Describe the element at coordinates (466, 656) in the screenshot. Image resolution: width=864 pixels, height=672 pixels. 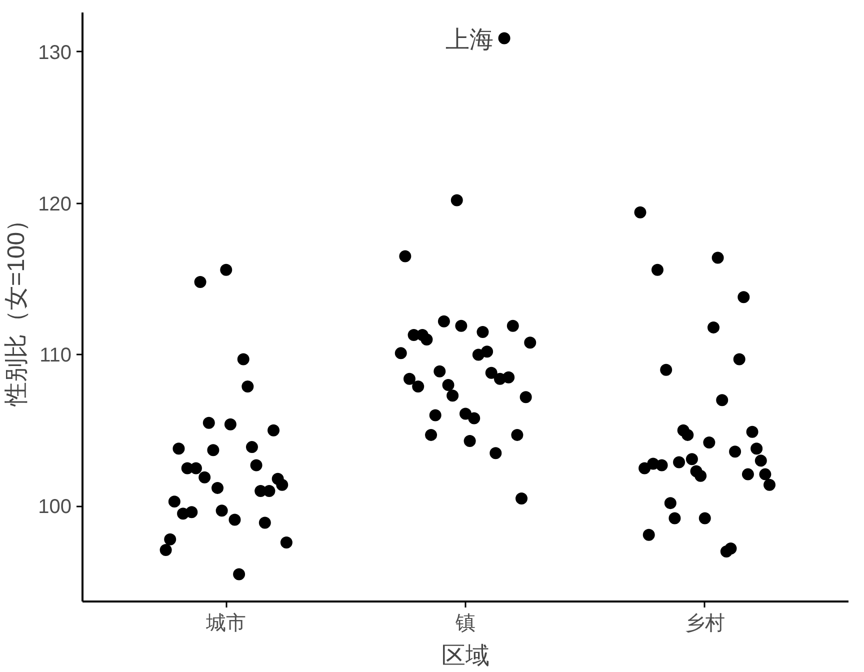
I see `x-axis-title: 区域` at that location.